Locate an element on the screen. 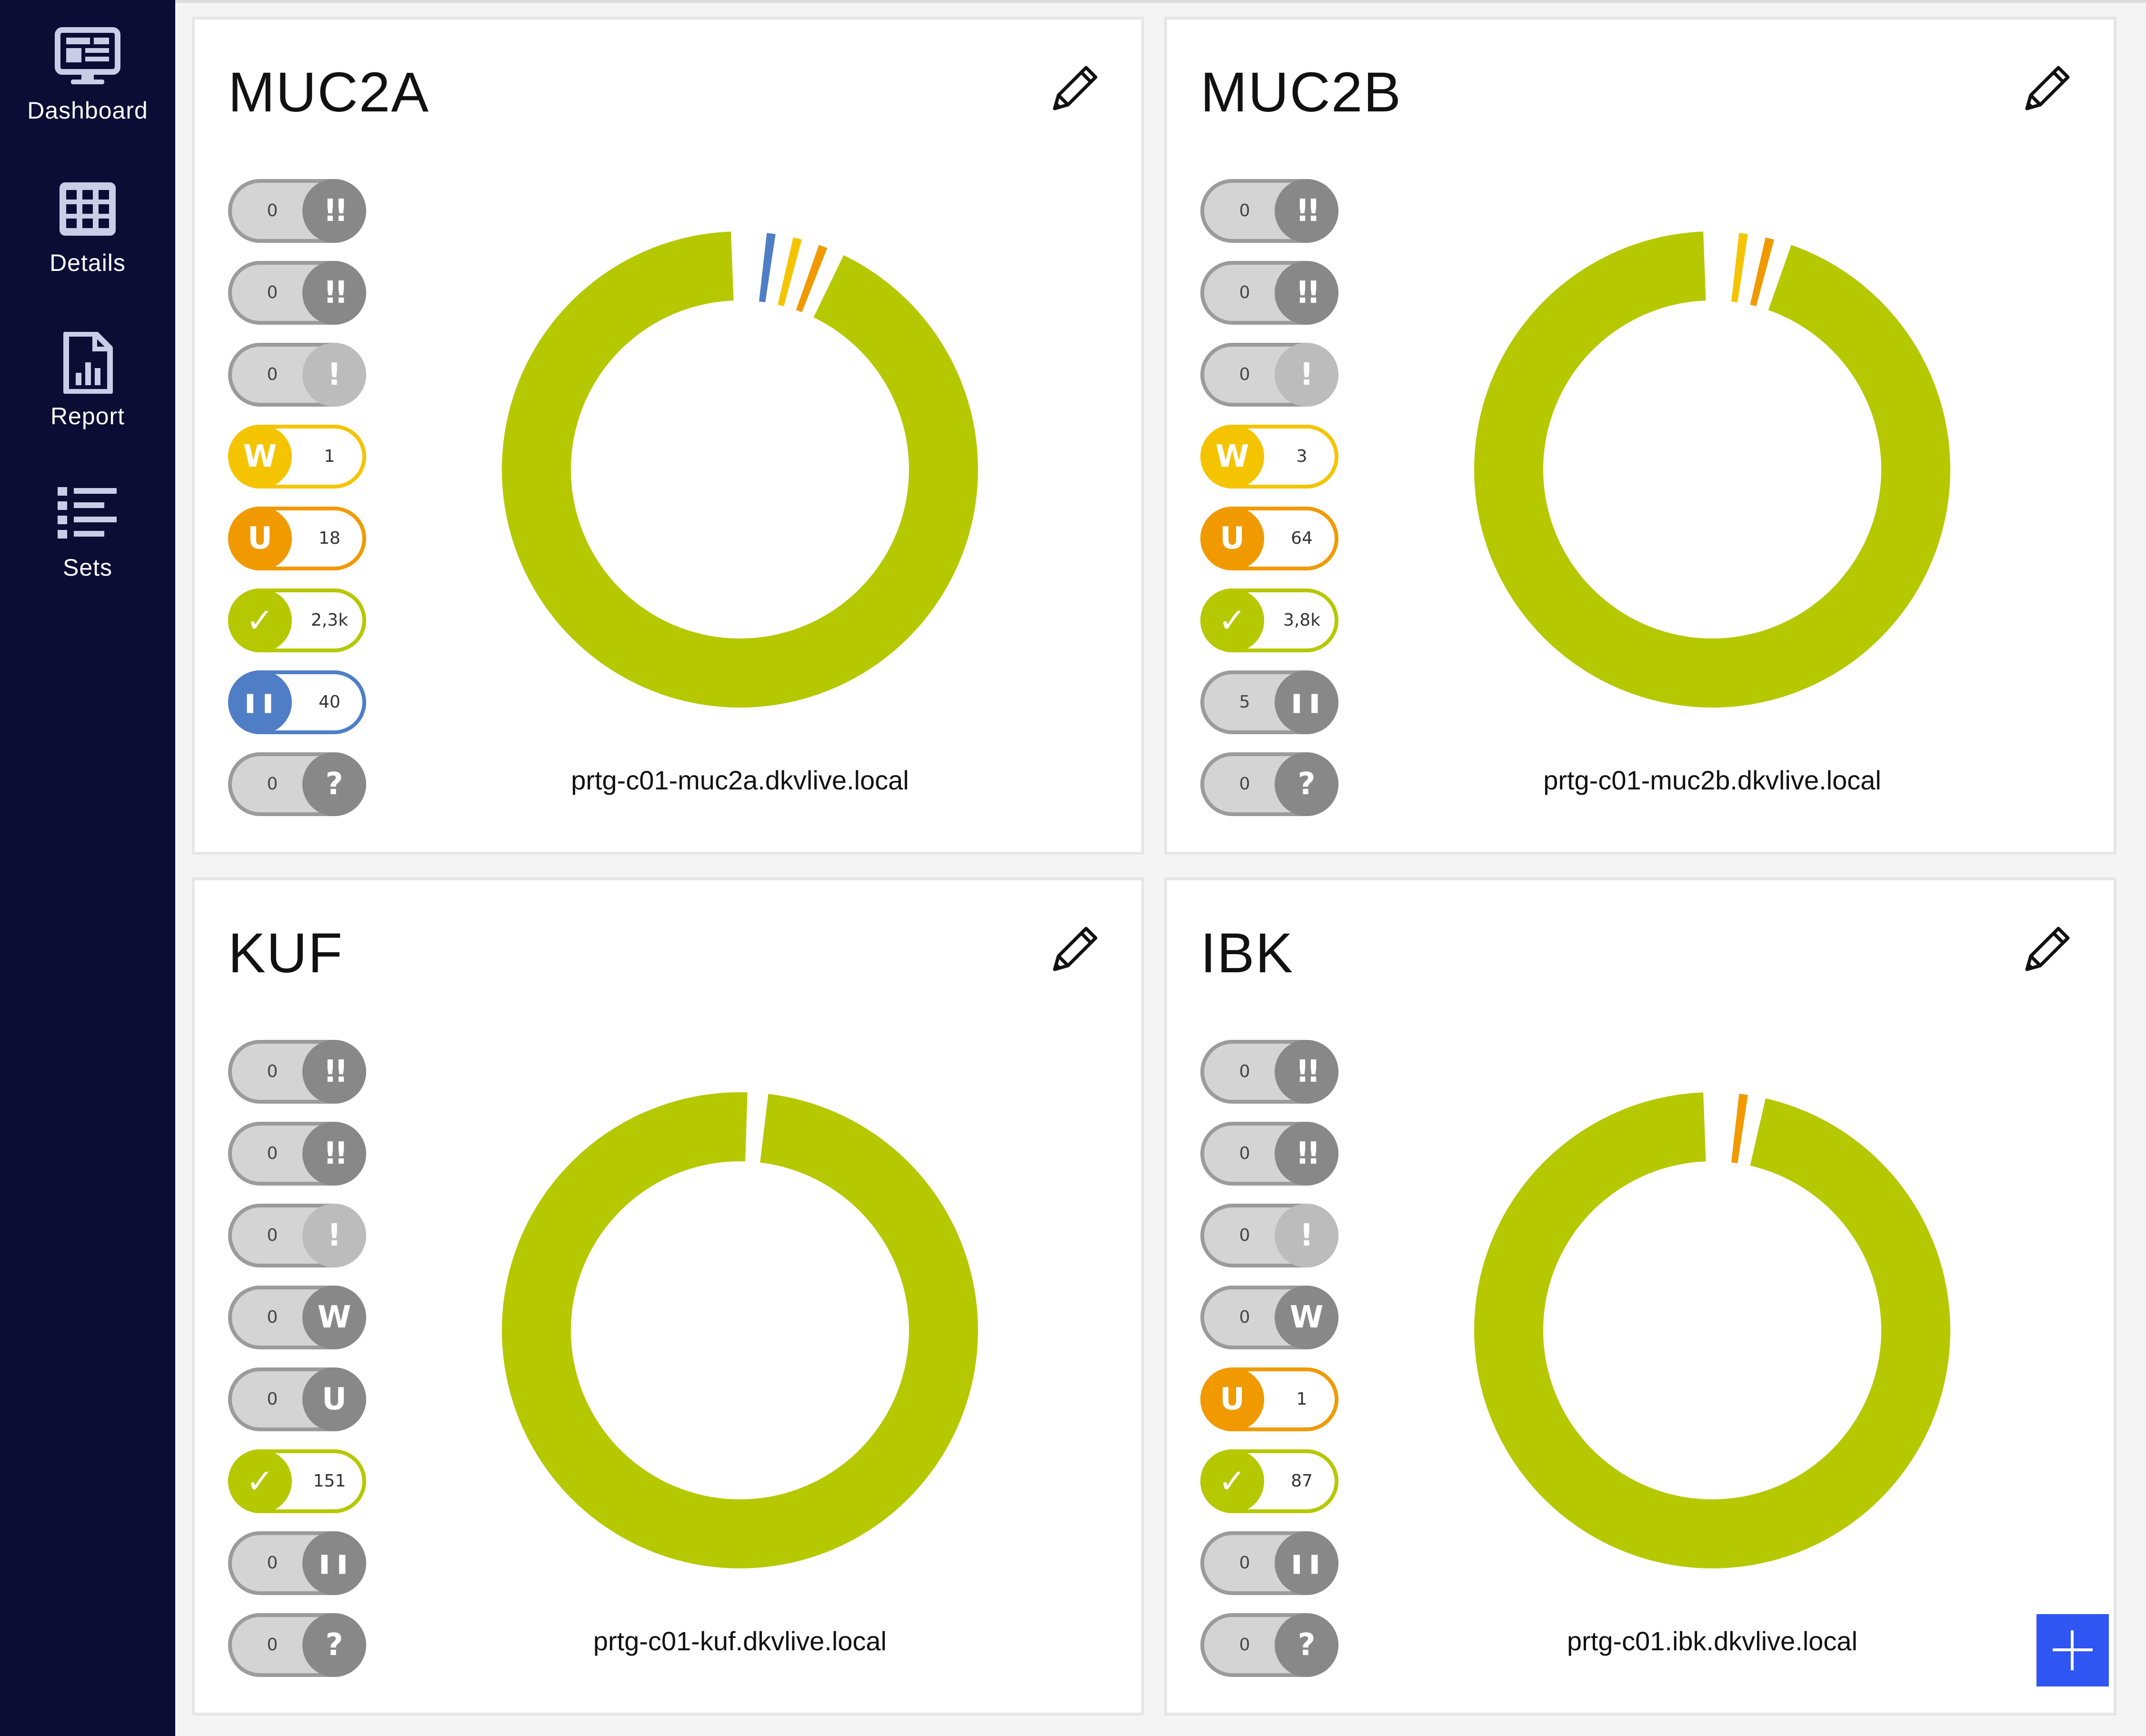  nav-item-sets: Sets is located at coordinates (87, 550).